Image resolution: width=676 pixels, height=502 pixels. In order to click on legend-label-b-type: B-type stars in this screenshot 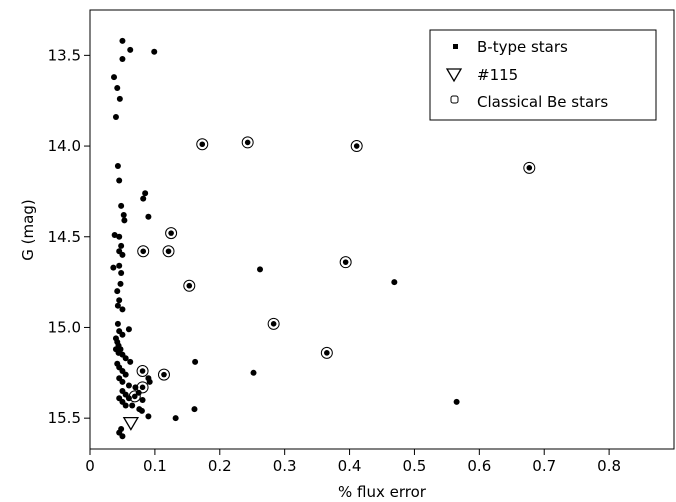, I will do `click(522, 47)`.